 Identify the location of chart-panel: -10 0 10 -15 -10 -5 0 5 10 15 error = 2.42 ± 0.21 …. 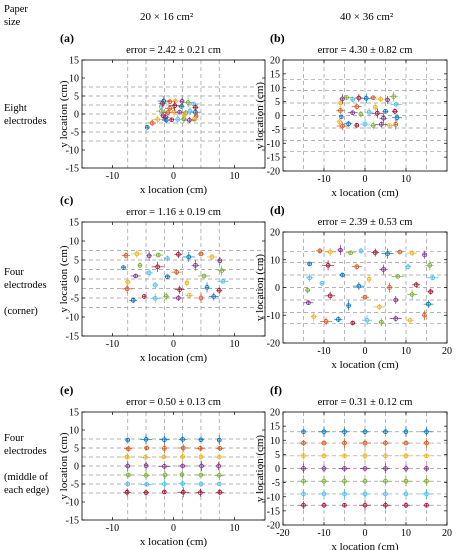
(162, 113).